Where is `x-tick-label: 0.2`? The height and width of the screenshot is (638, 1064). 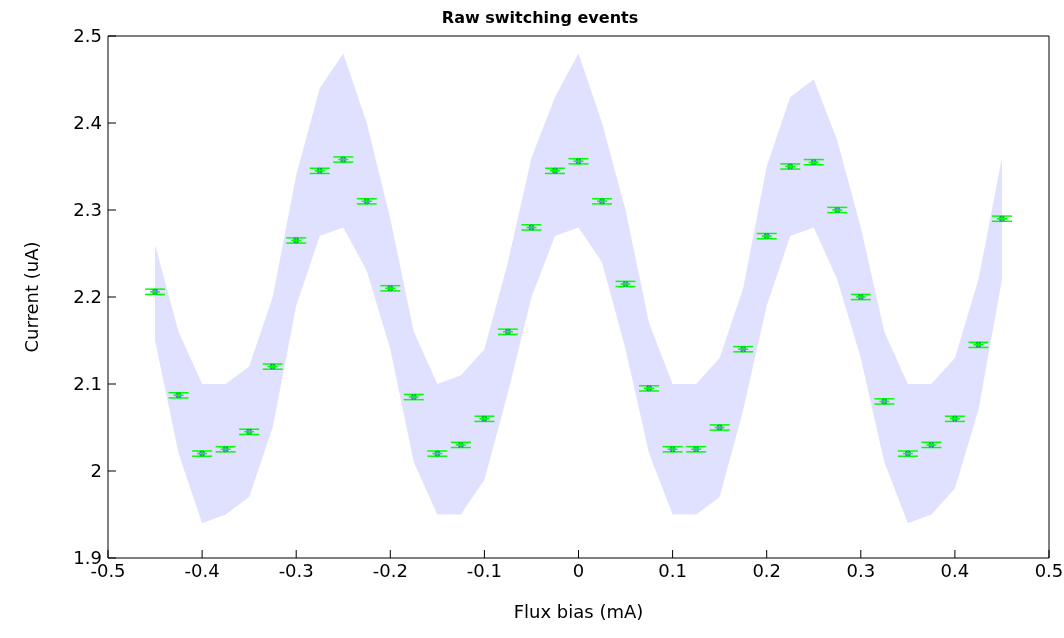 x-tick-label: 0.2 is located at coordinates (767, 570).